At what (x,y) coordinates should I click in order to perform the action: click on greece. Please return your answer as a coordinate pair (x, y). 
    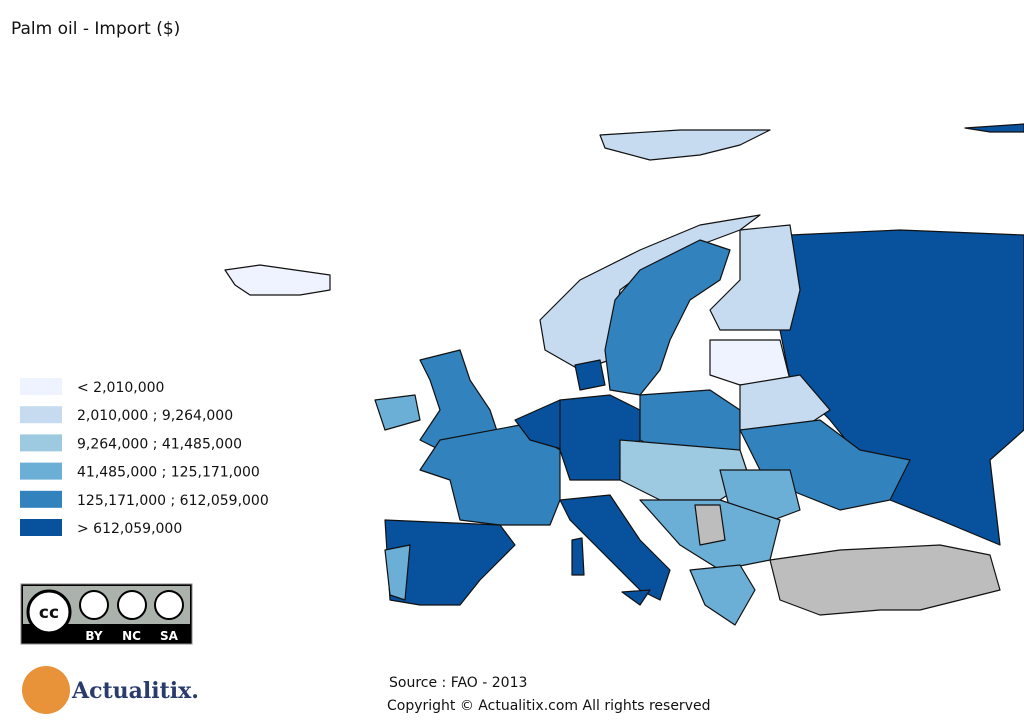
    Looking at the image, I should click on (722, 595).